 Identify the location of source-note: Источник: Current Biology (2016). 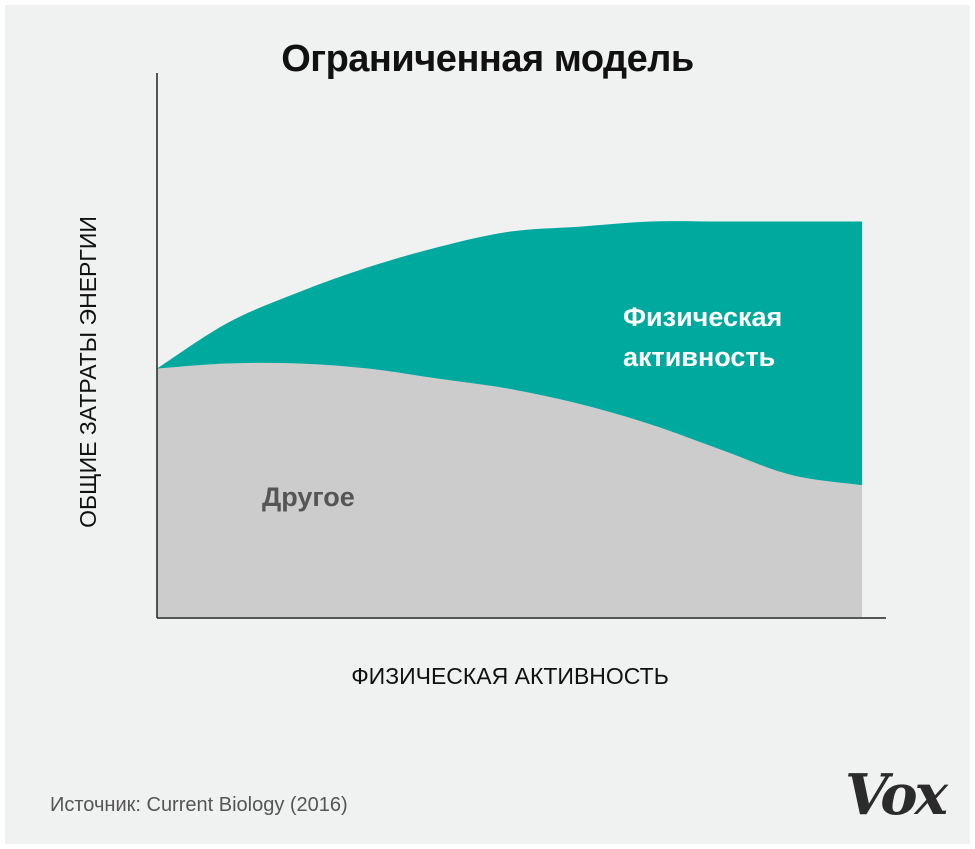
(199, 805).